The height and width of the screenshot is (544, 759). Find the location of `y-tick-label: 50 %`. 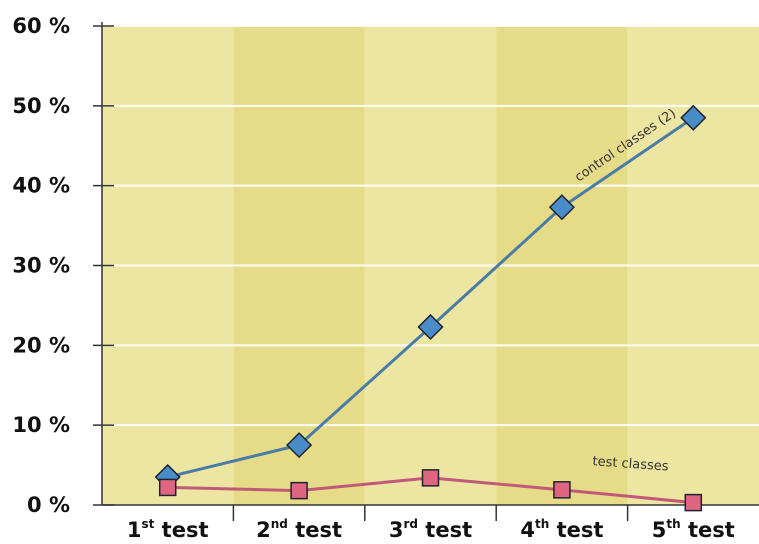

y-tick-label: 50 % is located at coordinates (41, 106).